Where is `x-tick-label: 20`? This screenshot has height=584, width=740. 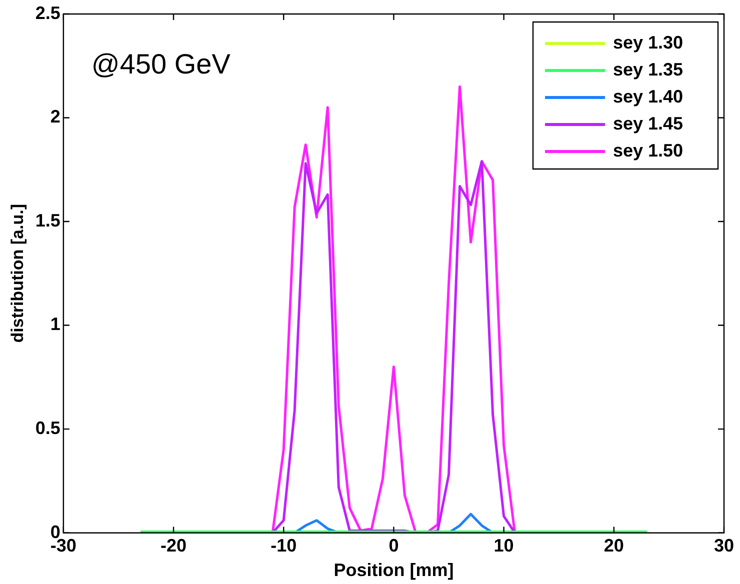
x-tick-label: 20 is located at coordinates (614, 546).